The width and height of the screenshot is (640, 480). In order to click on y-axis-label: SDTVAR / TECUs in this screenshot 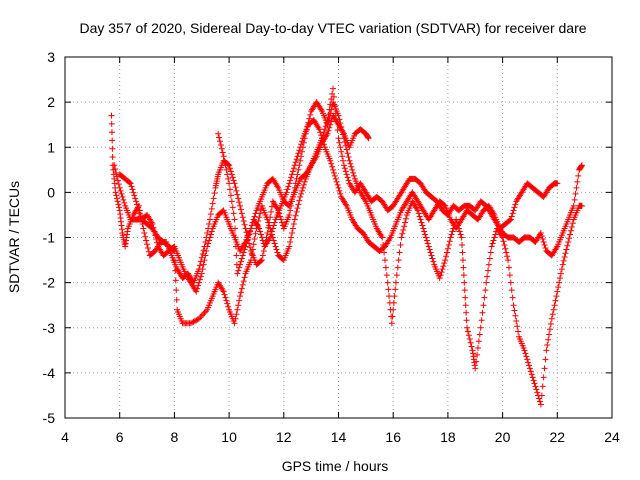, I will do `click(14, 237)`.